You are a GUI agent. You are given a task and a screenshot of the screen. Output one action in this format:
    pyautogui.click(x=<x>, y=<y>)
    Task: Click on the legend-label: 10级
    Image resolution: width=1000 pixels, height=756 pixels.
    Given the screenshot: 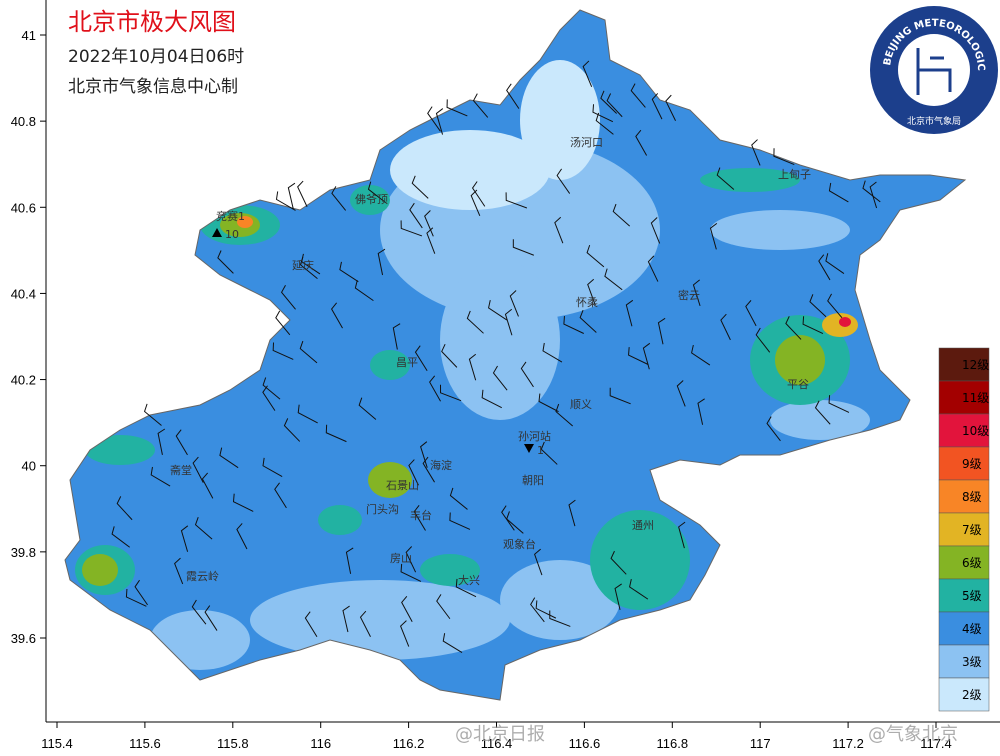 What is the action you would take?
    pyautogui.click(x=975, y=431)
    